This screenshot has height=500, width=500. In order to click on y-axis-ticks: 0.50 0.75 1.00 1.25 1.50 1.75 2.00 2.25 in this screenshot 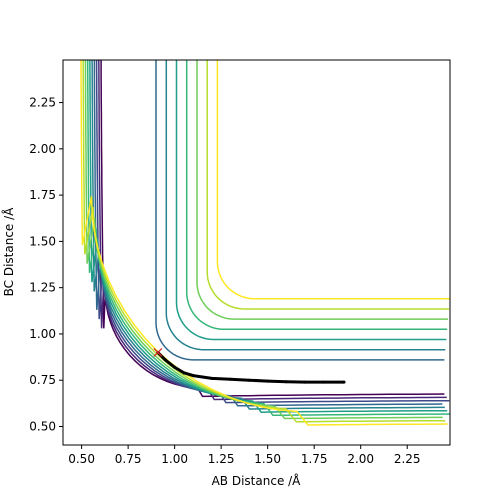, I will do `click(46, 264)`.